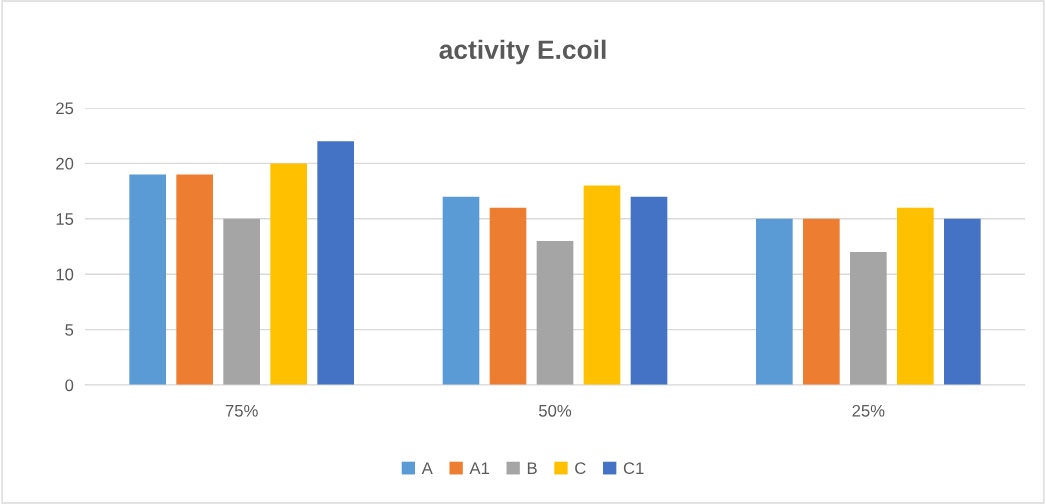 The height and width of the screenshot is (504, 1046). Describe the element at coordinates (479, 468) in the screenshot. I see `legend-label: A1` at that location.